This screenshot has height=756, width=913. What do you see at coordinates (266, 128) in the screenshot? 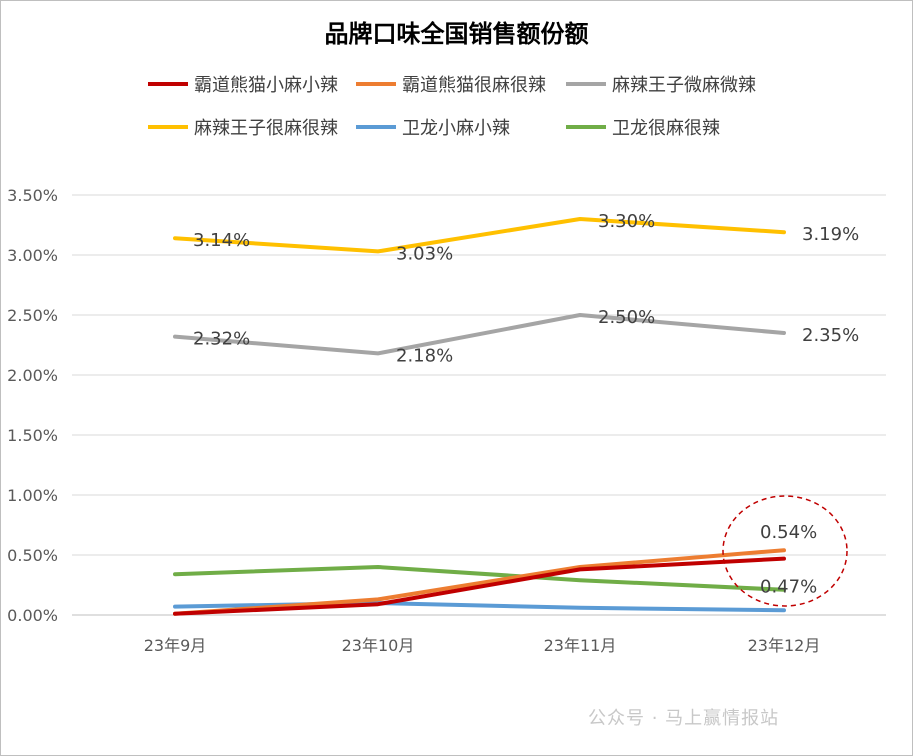
I see `legend-label: 麻辣王子很麻很辣` at bounding box center [266, 128].